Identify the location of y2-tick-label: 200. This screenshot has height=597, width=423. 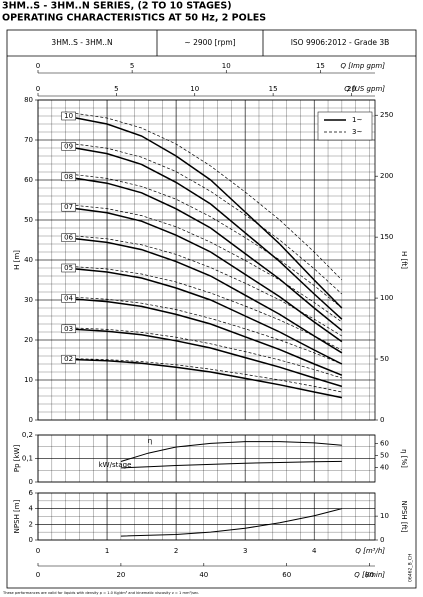
(386, 176).